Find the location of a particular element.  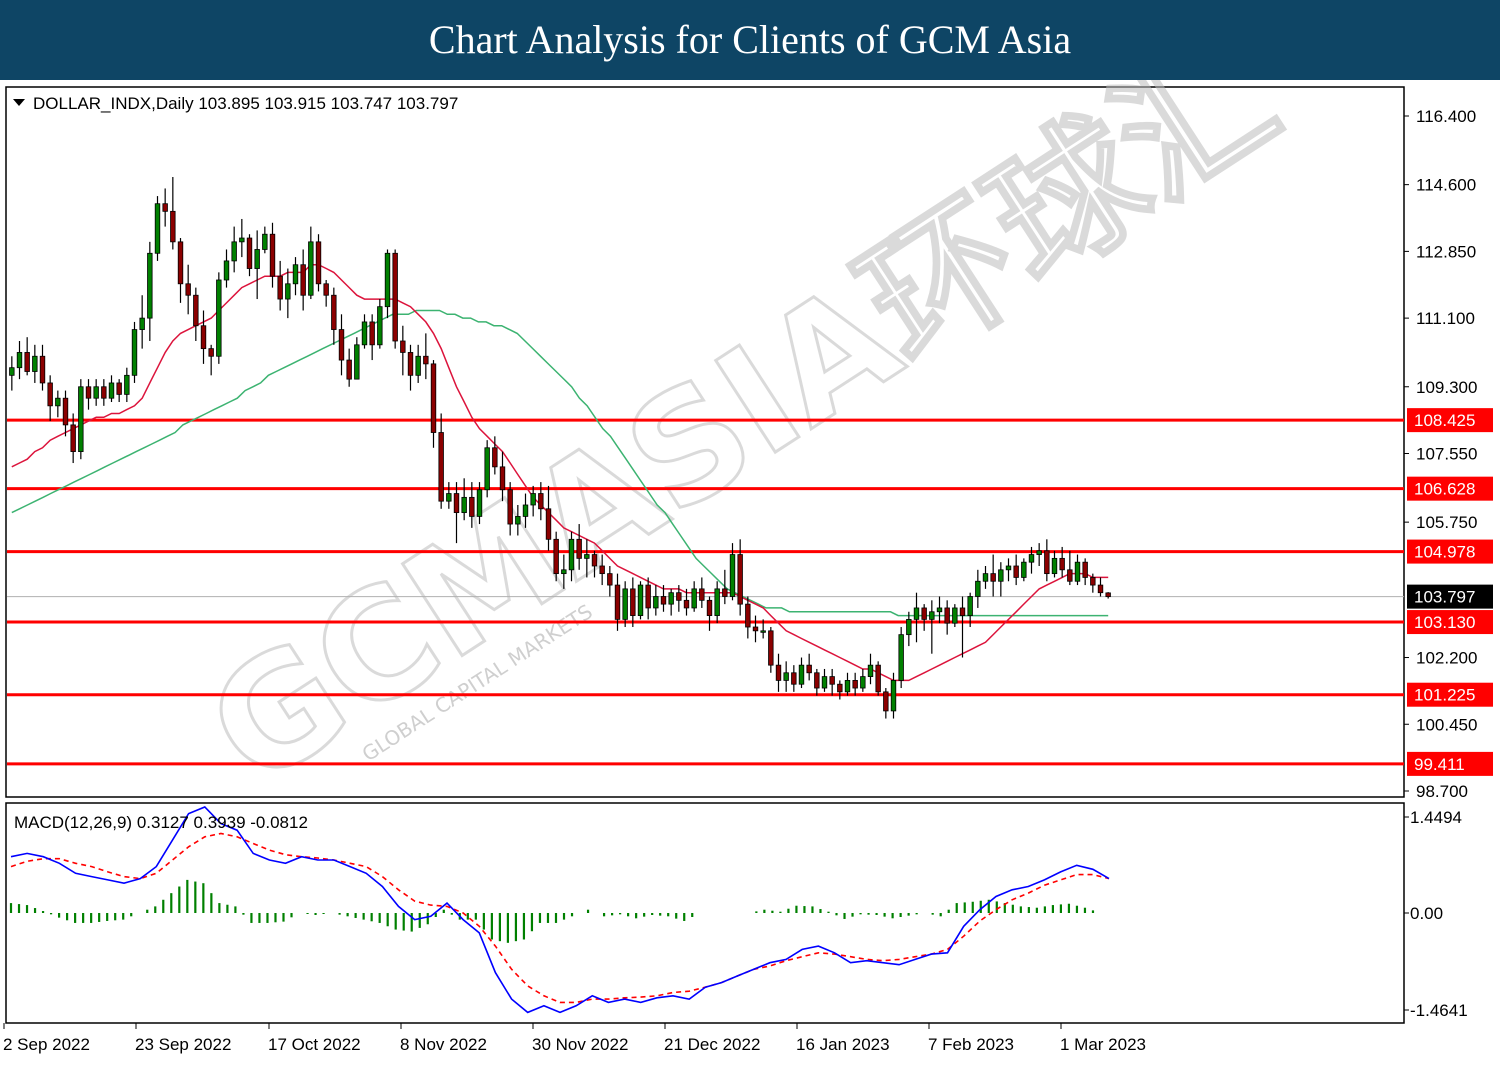

level-label: 103.130 is located at coordinates (1444, 622).